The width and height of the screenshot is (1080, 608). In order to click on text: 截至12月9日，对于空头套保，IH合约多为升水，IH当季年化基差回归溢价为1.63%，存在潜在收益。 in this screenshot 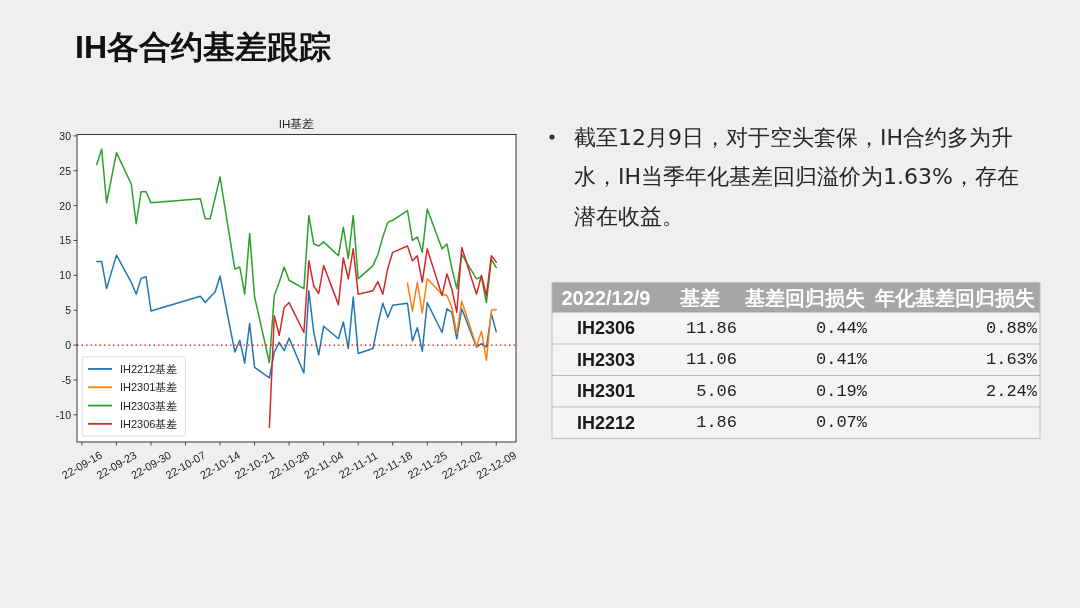, I will do `click(796, 176)`.